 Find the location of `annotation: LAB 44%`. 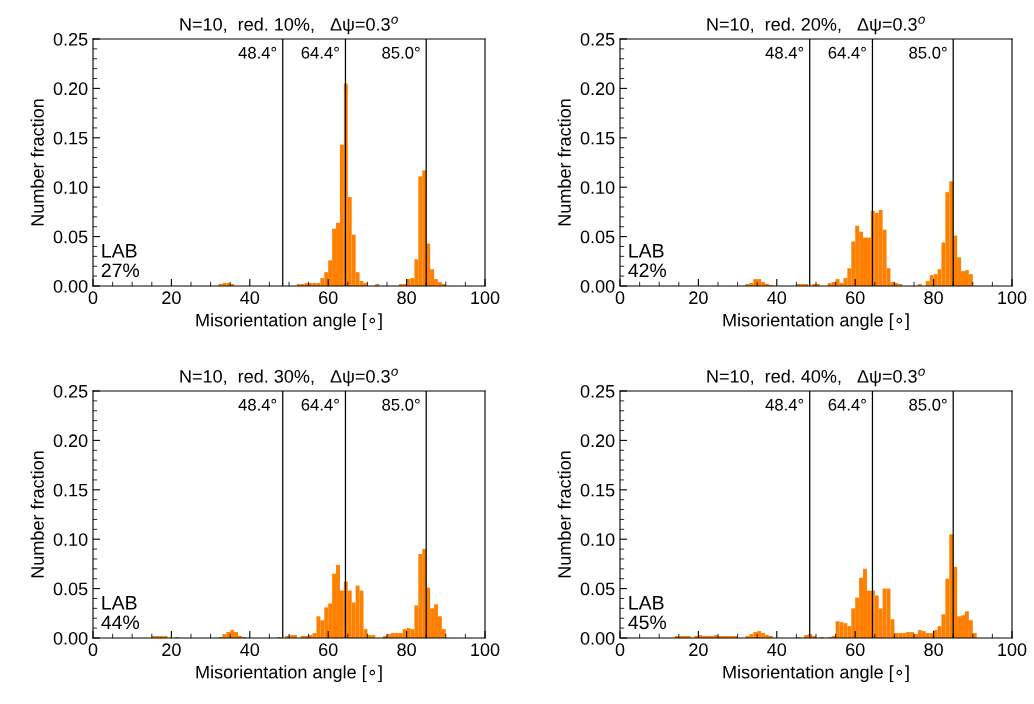

annotation: LAB 44% is located at coordinates (120, 613).